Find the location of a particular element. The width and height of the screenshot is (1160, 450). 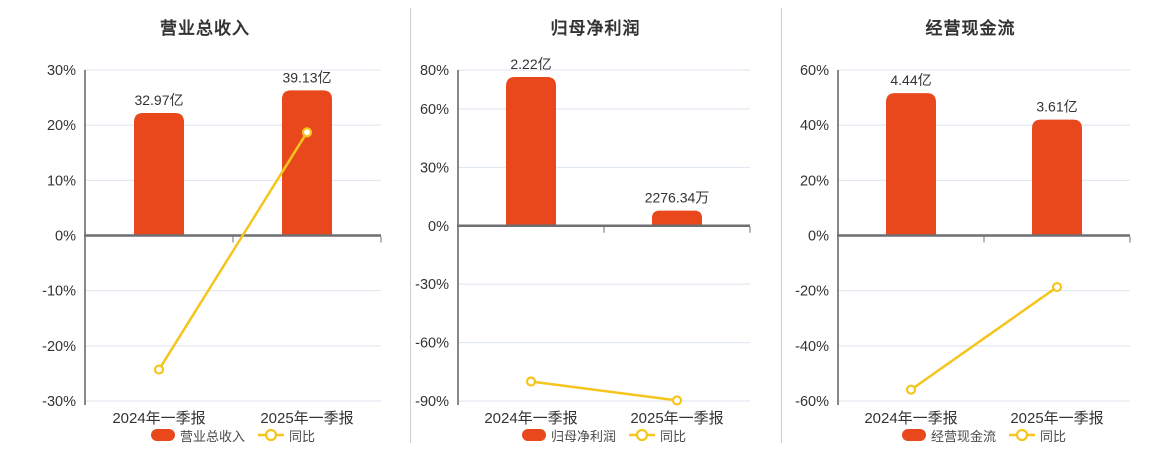

legend-item-经营现金流: 经营现金流 is located at coordinates (948, 435).